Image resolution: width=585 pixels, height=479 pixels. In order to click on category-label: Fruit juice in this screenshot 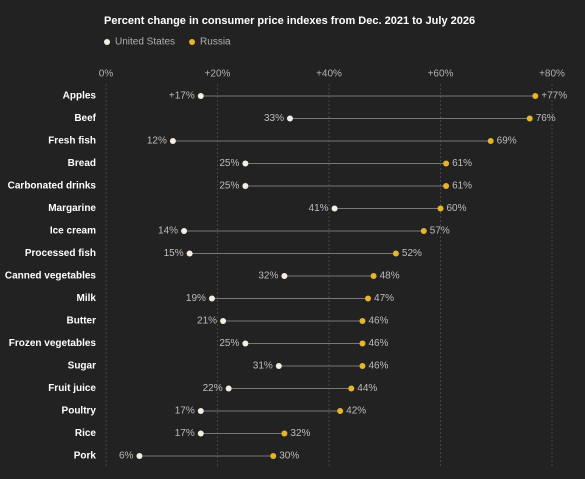, I will do `click(72, 388)`.